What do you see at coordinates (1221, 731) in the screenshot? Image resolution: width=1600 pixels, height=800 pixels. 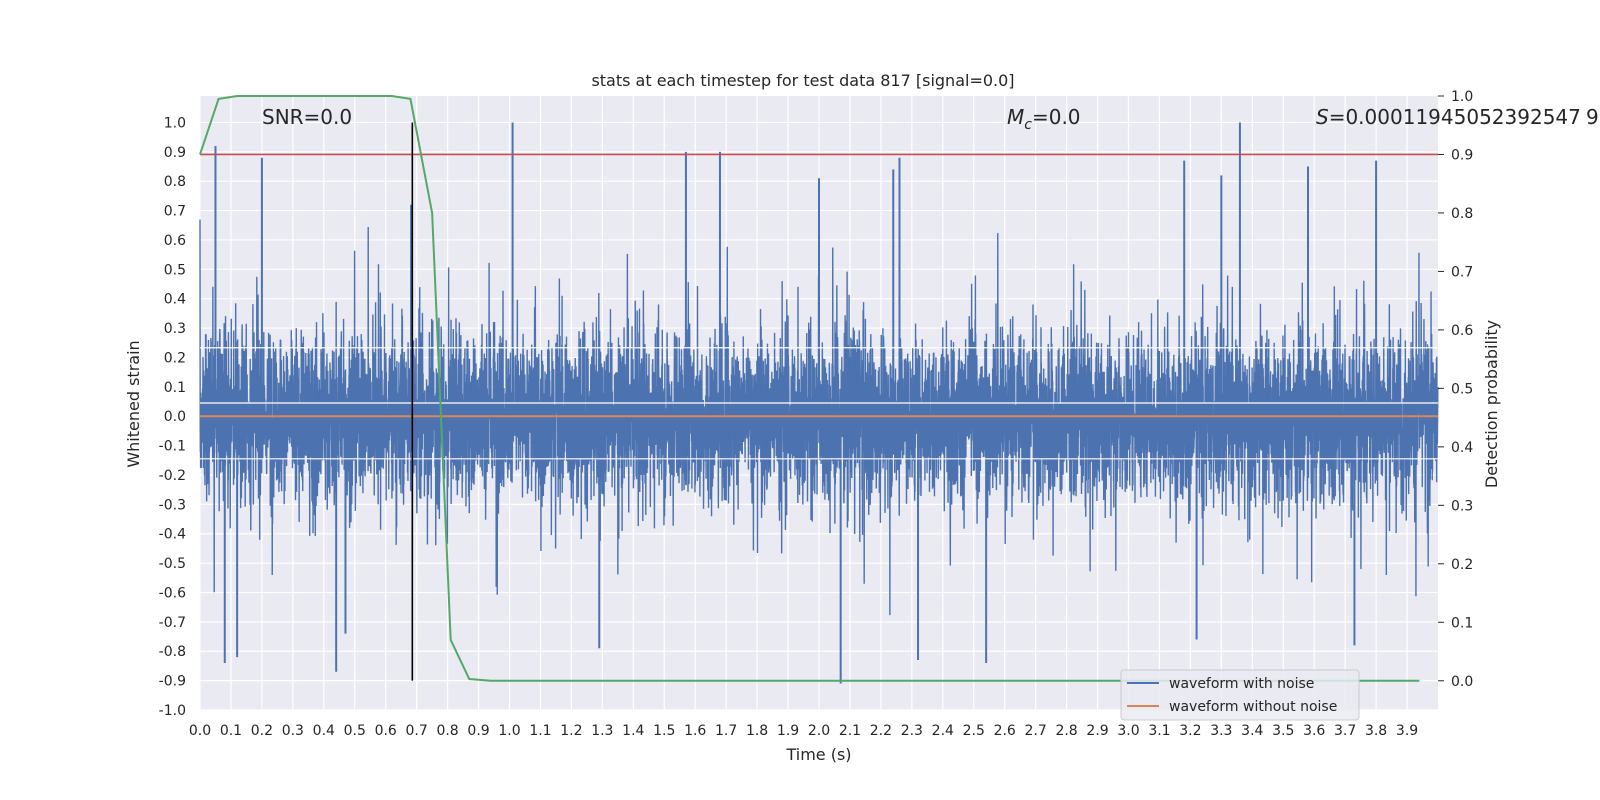 I see `x-tick-label: 3.3` at bounding box center [1221, 731].